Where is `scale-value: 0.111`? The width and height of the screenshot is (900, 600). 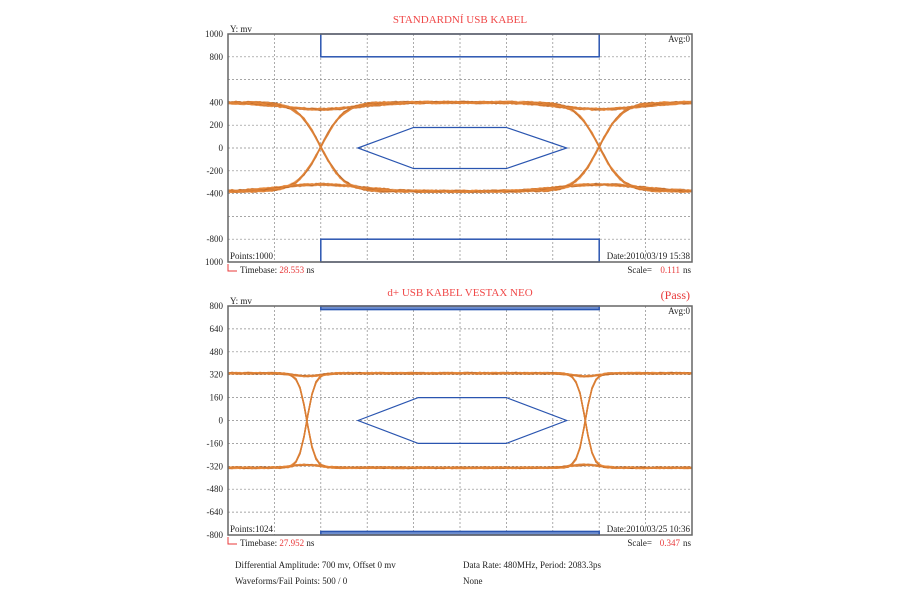 scale-value: 0.111 is located at coordinates (670, 270).